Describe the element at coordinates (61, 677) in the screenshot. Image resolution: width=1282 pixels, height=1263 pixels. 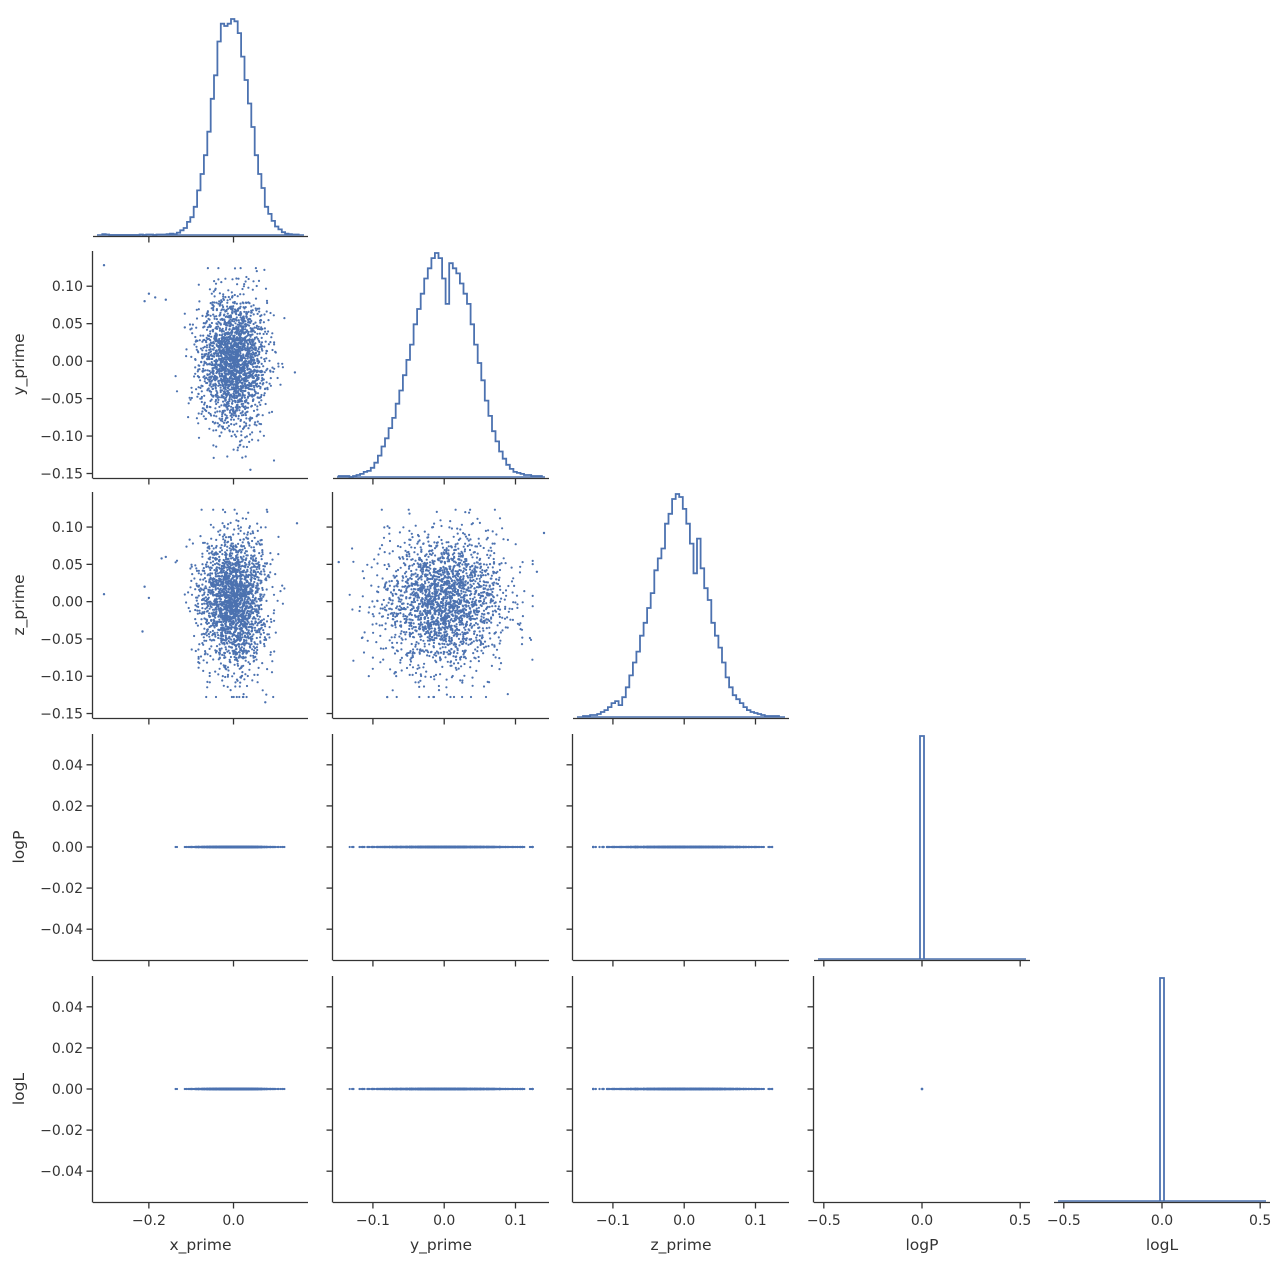
I see `y-tick-label: −0.10` at that location.